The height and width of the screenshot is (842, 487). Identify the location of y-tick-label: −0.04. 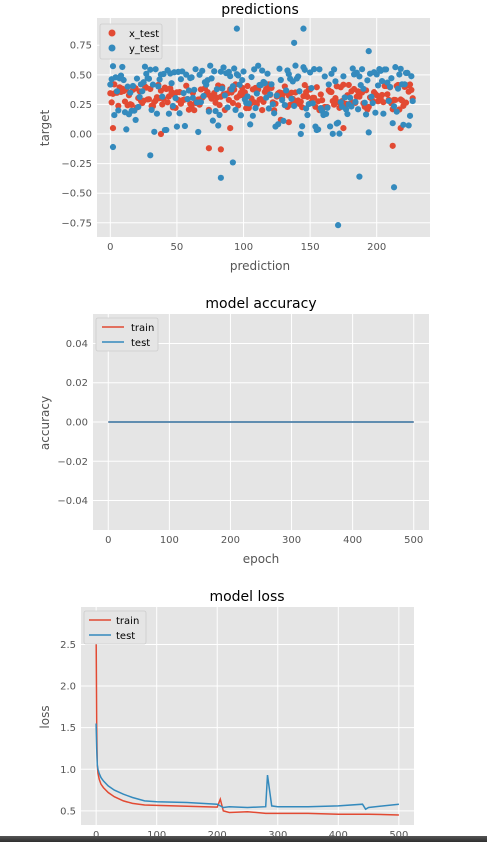
(72, 501).